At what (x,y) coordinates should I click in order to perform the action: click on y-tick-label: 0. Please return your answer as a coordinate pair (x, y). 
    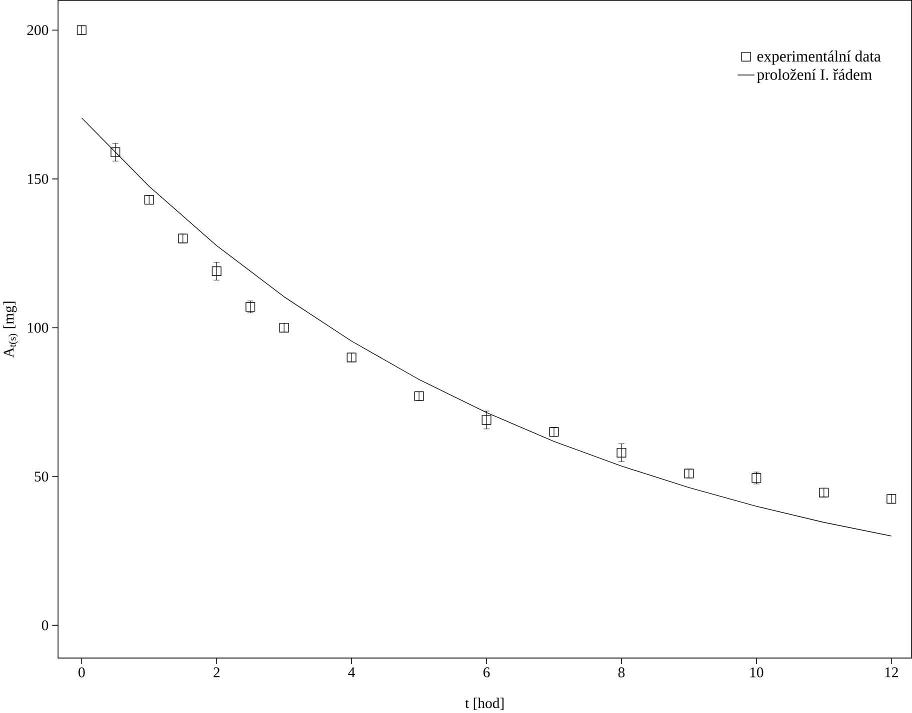
    Looking at the image, I should click on (45, 625).